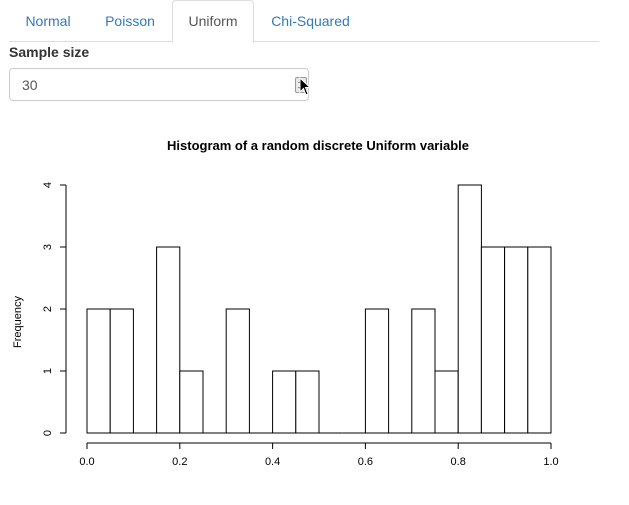 The height and width of the screenshot is (505, 629). What do you see at coordinates (48, 433) in the screenshot?
I see `y-tick-label: 0` at bounding box center [48, 433].